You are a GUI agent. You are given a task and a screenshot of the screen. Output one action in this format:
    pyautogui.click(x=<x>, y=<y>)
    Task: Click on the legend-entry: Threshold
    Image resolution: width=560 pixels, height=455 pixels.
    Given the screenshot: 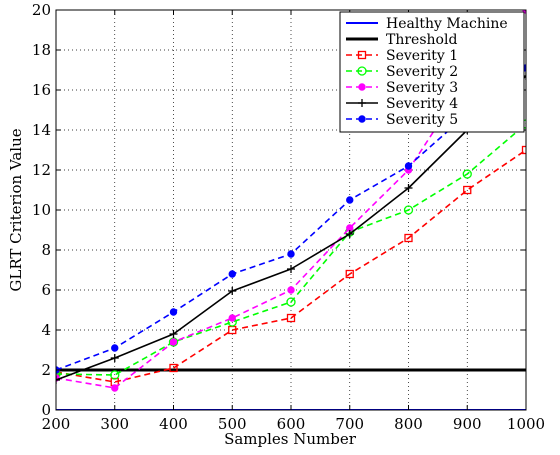 What is the action you would take?
    pyautogui.click(x=401, y=40)
    